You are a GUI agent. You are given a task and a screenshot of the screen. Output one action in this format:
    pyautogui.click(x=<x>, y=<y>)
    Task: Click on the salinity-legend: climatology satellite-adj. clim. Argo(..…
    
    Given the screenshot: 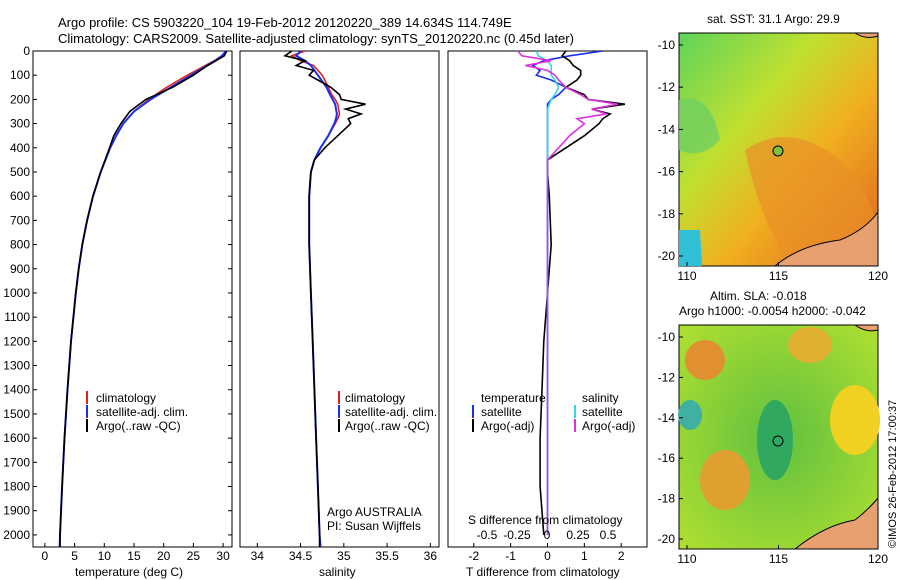 What is the action you would take?
    pyautogui.click(x=387, y=412)
    